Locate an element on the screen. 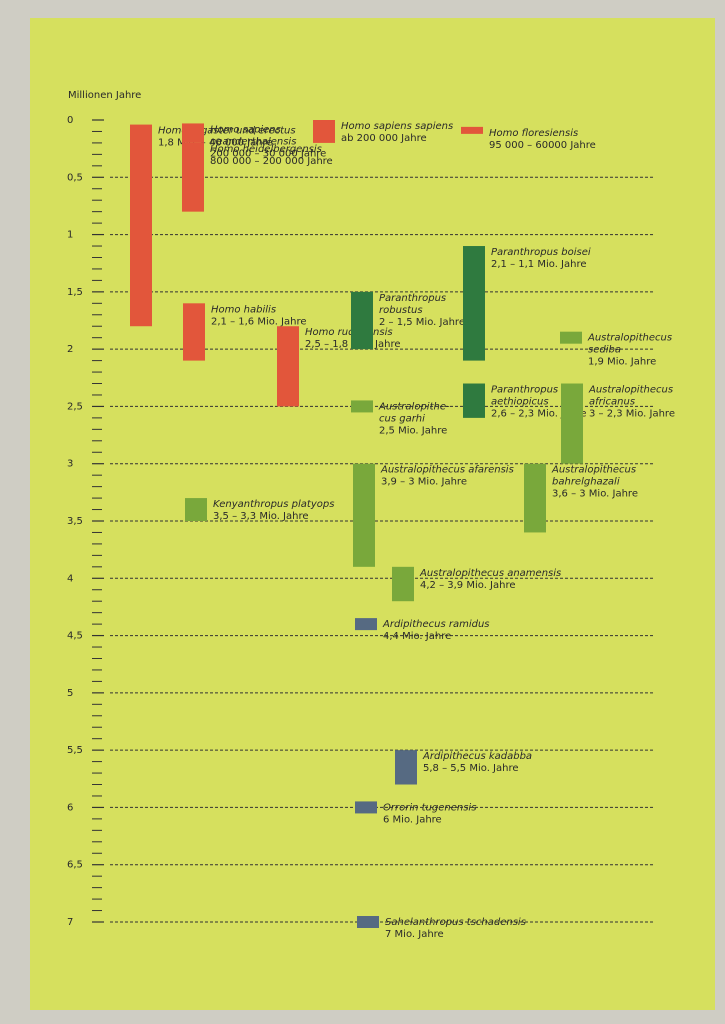  range-label: 4,4 Mio. Jahre is located at coordinates (417, 636).